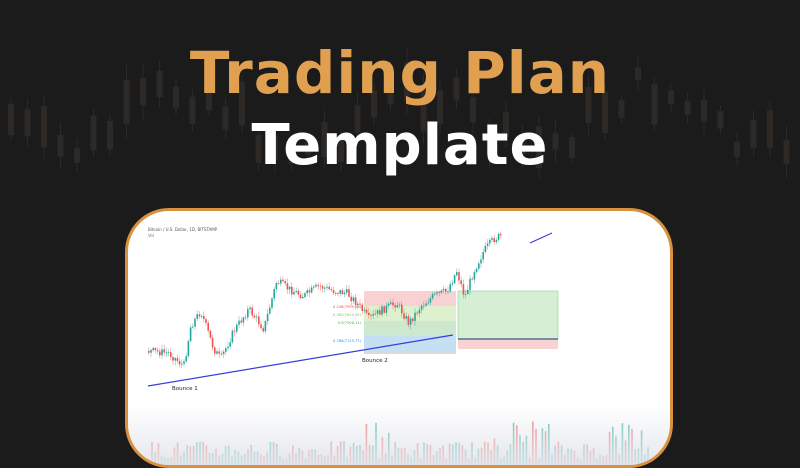  Describe the element at coordinates (541, 238) in the screenshot. I see `trendline-top` at that location.